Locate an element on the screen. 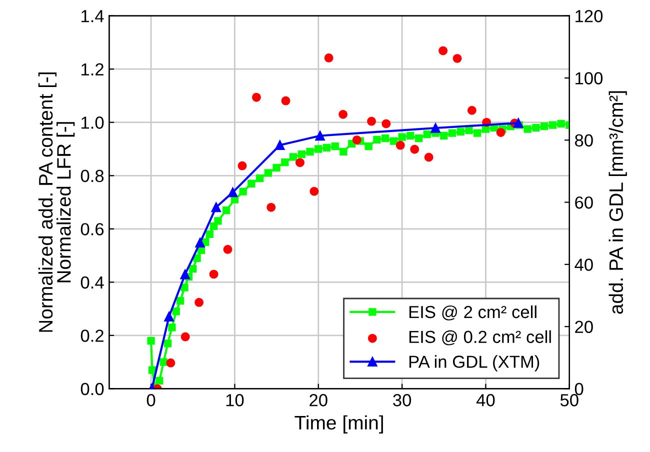  x-tick-label: 40 is located at coordinates (485, 400).